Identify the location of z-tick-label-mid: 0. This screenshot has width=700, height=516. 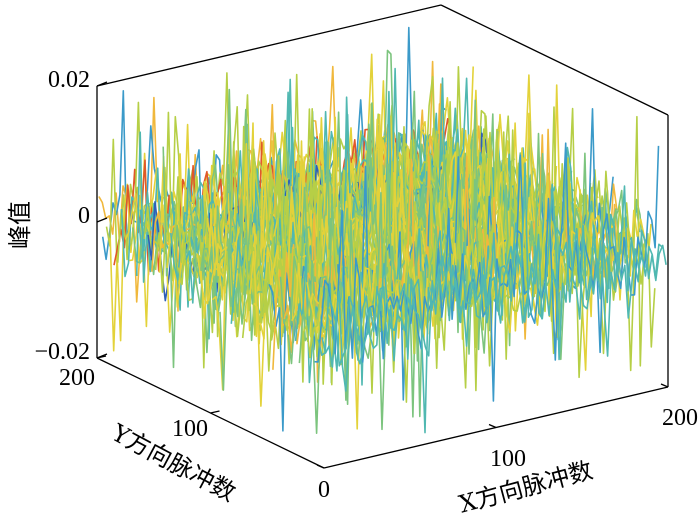
(84, 216).